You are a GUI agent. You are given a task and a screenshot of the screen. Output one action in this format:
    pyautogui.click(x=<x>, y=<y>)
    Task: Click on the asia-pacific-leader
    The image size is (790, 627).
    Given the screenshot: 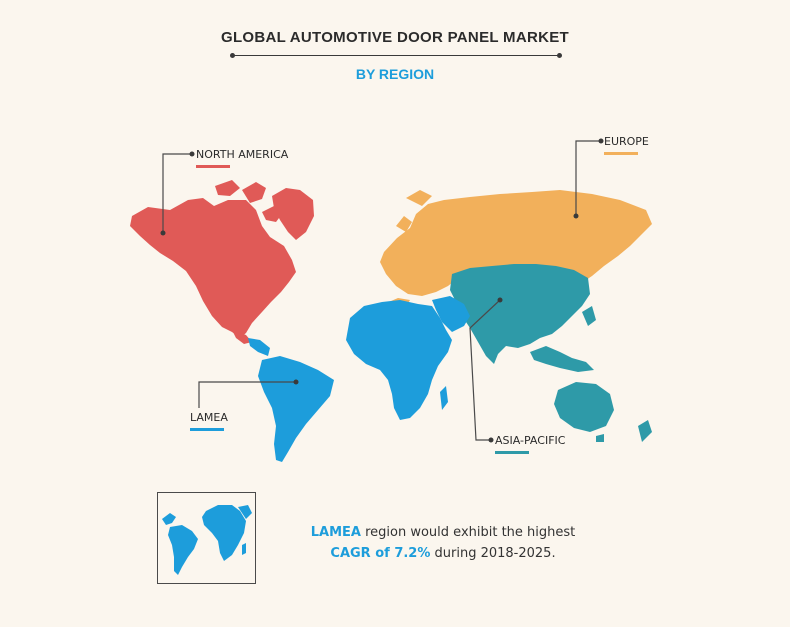 What is the action you would take?
    pyautogui.click(x=485, y=370)
    